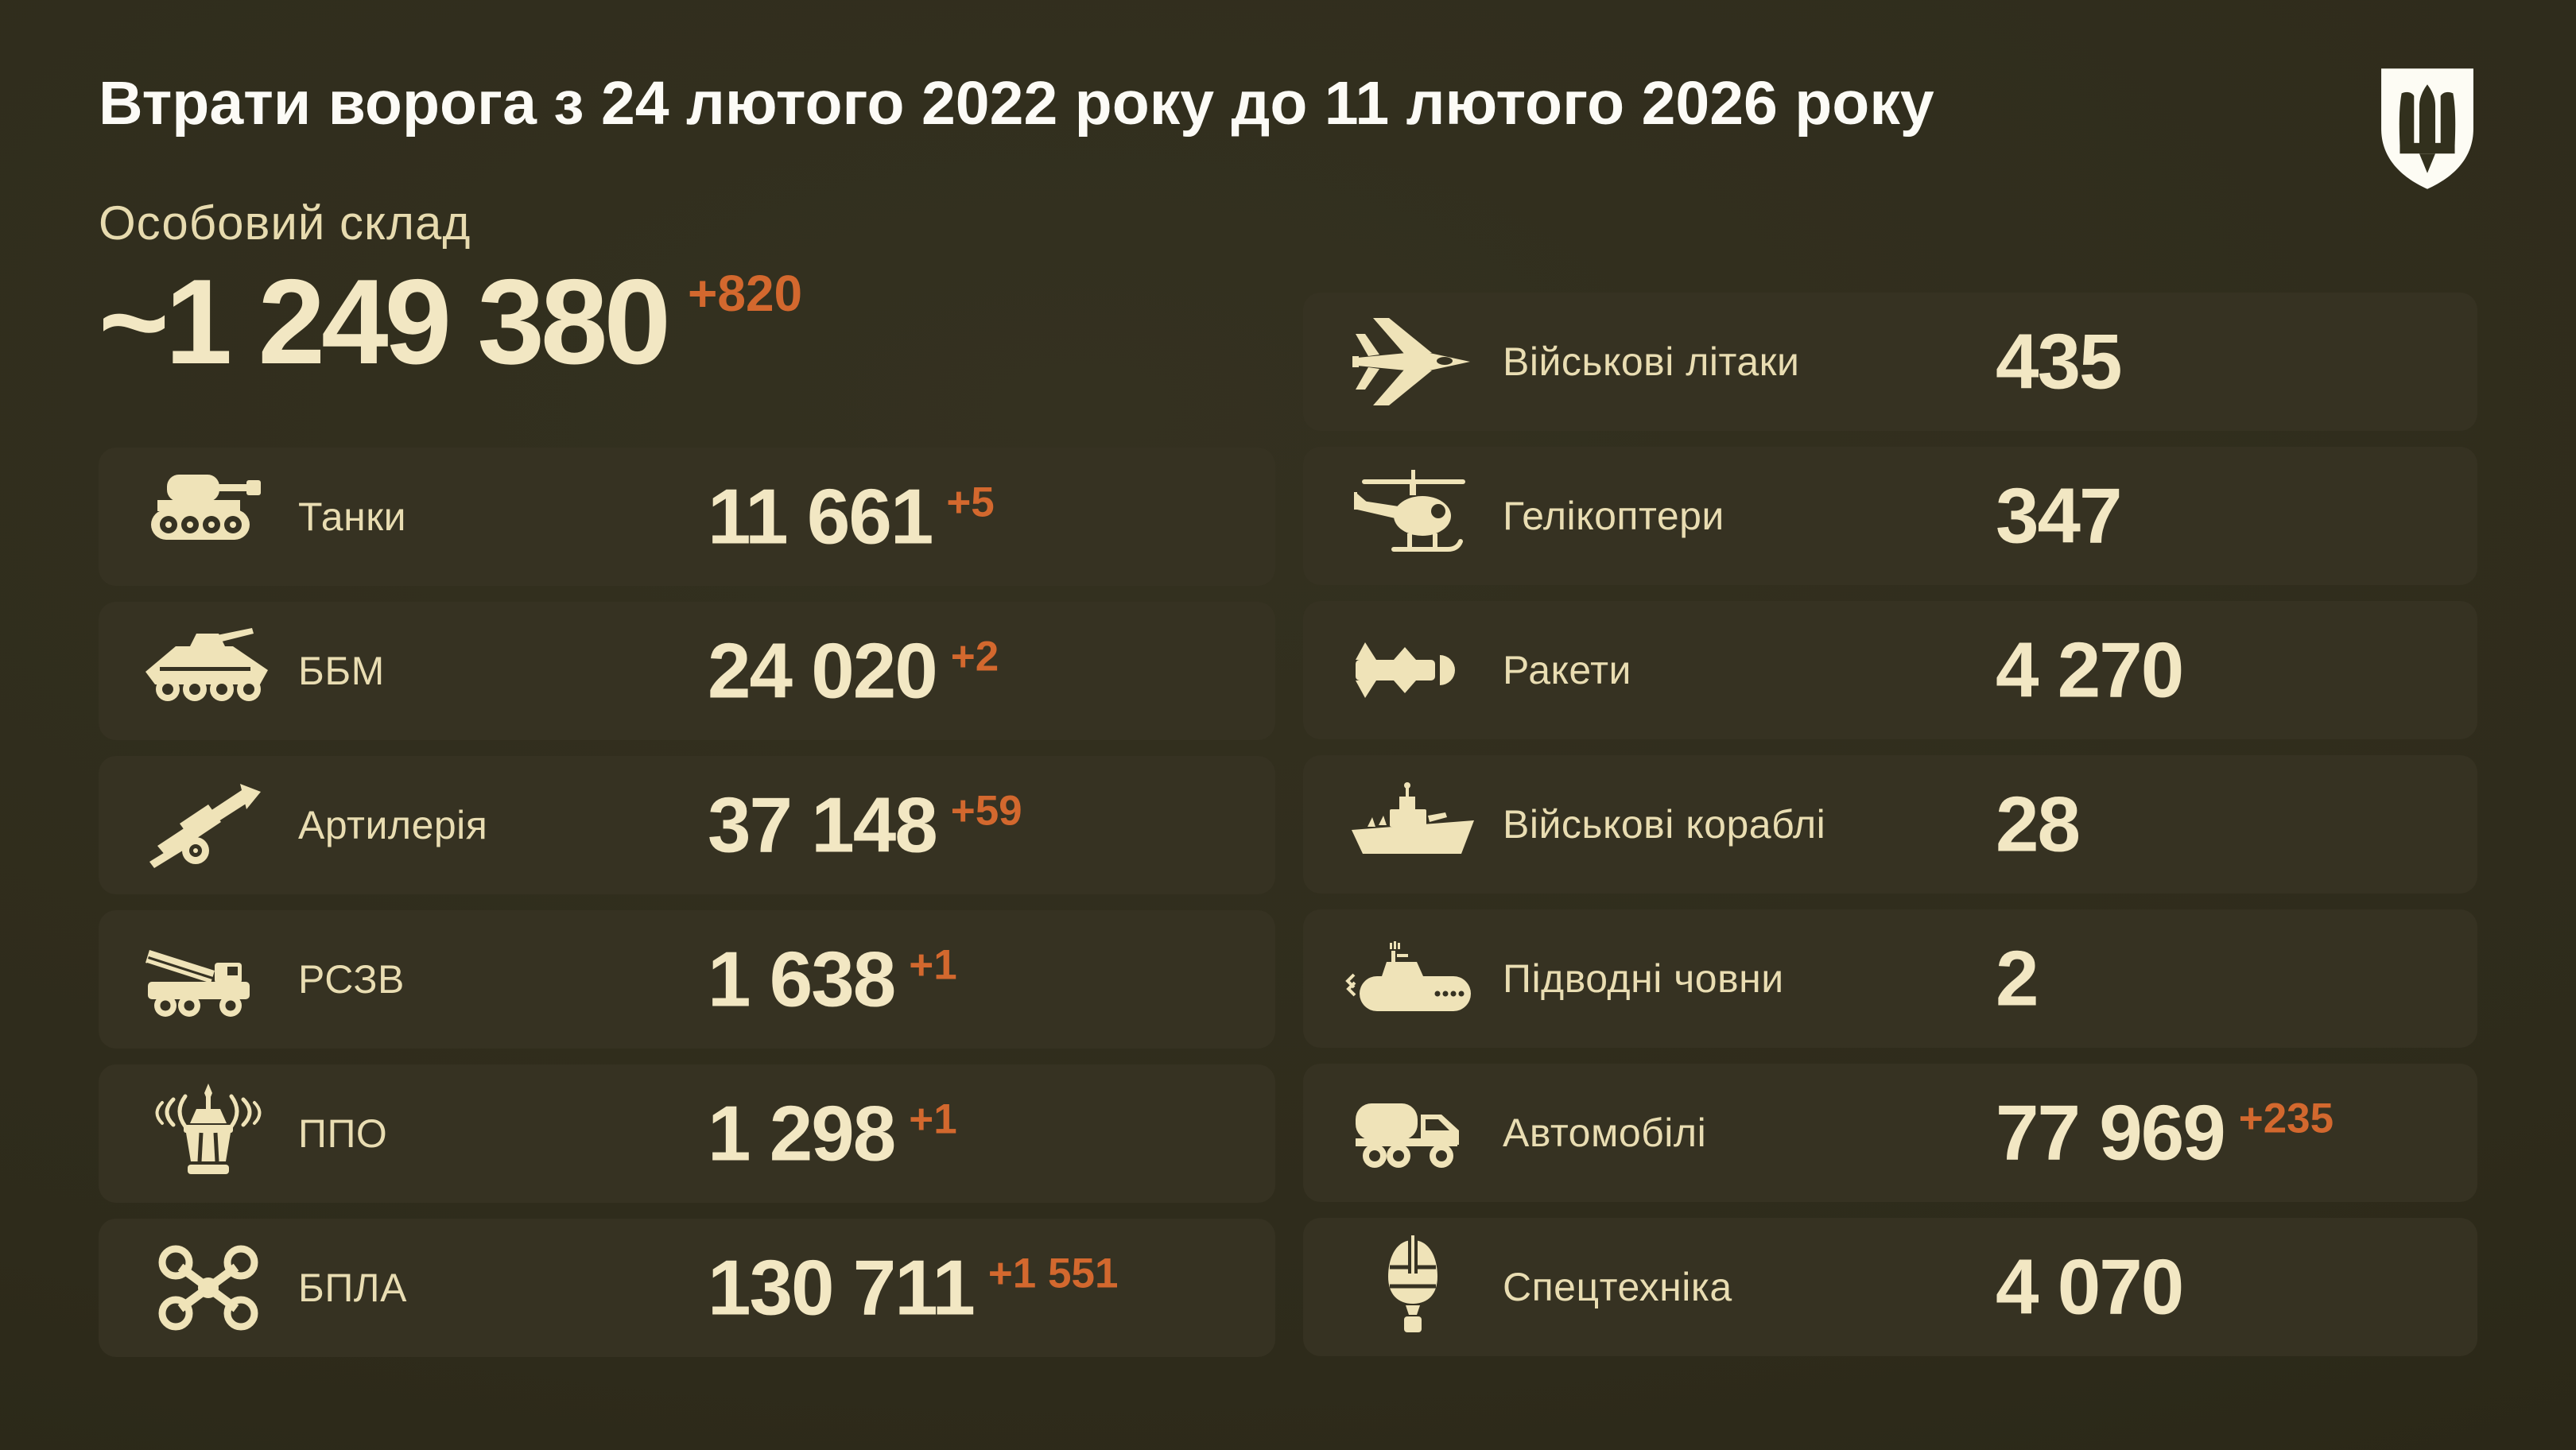 The width and height of the screenshot is (2576, 1450). What do you see at coordinates (209, 1288) in the screenshot?
I see `drone-icon` at bounding box center [209, 1288].